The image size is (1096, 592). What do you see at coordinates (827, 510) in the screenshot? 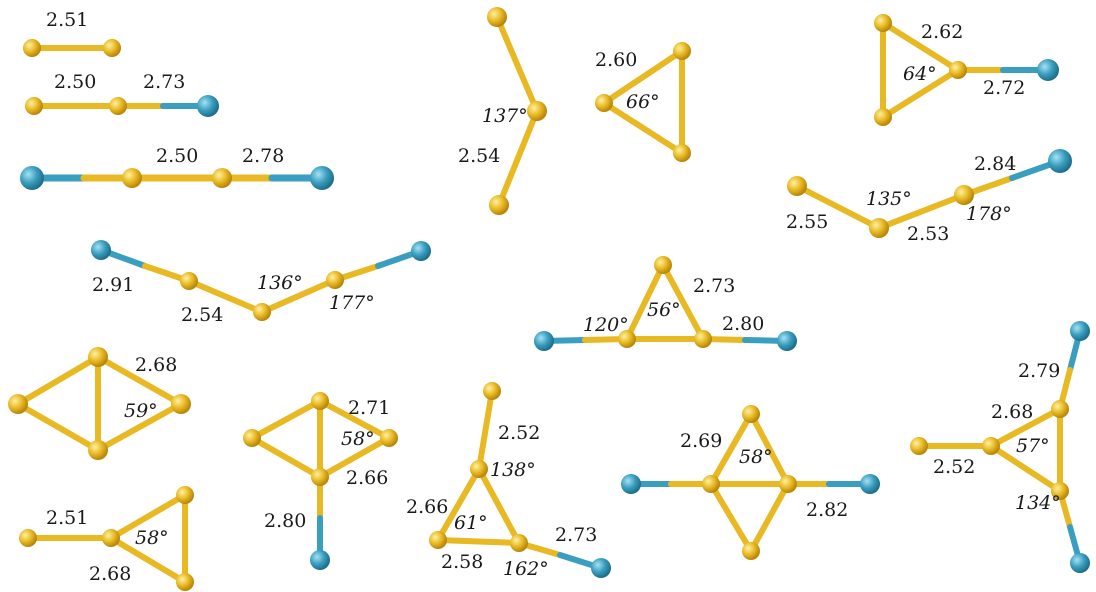
I see `bond-length-label: 2.82` at bounding box center [827, 510].